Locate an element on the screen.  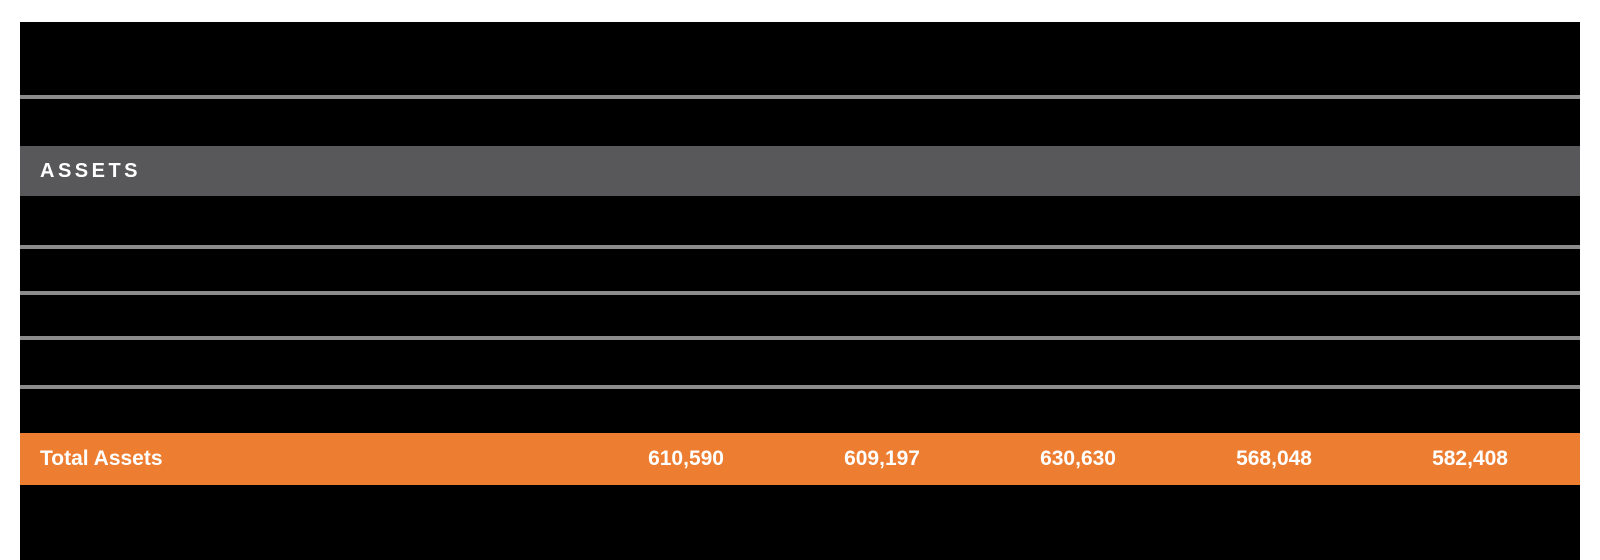
total-assets-value-col4: 568,048 is located at coordinates (1274, 458).